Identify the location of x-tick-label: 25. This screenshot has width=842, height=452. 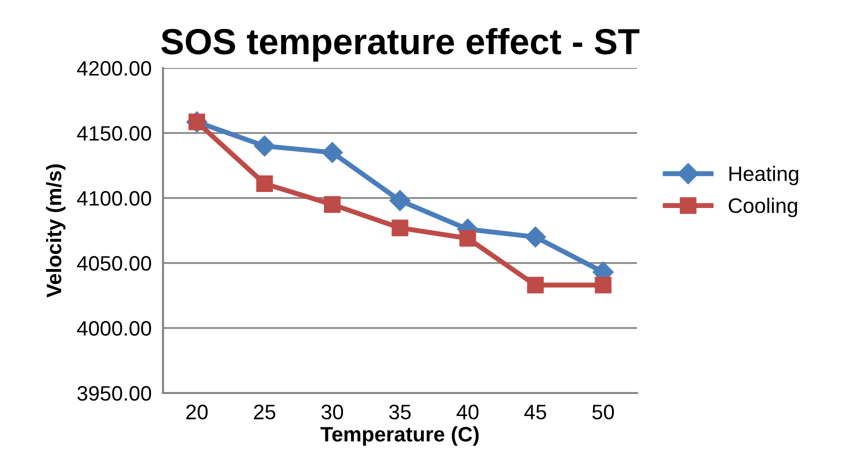
(265, 412).